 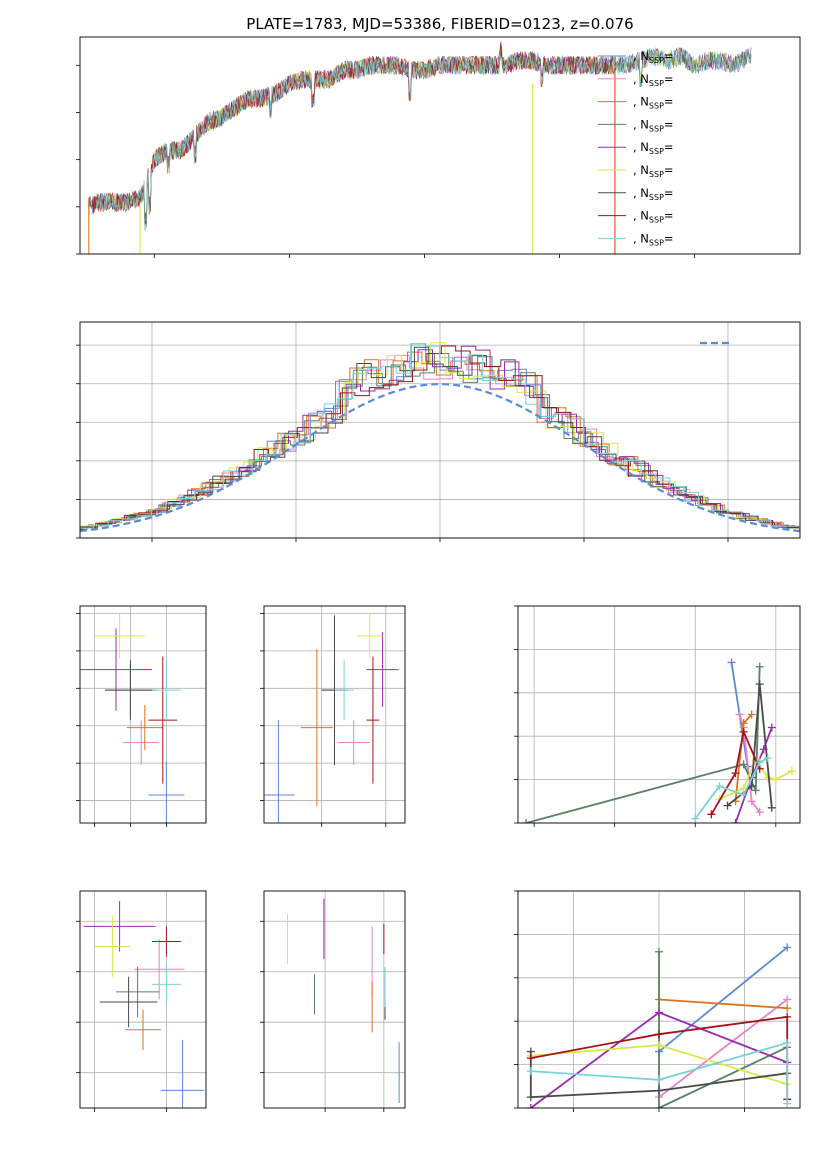 I want to click on plot-area-age_vs_z, so click(x=132, y=718).